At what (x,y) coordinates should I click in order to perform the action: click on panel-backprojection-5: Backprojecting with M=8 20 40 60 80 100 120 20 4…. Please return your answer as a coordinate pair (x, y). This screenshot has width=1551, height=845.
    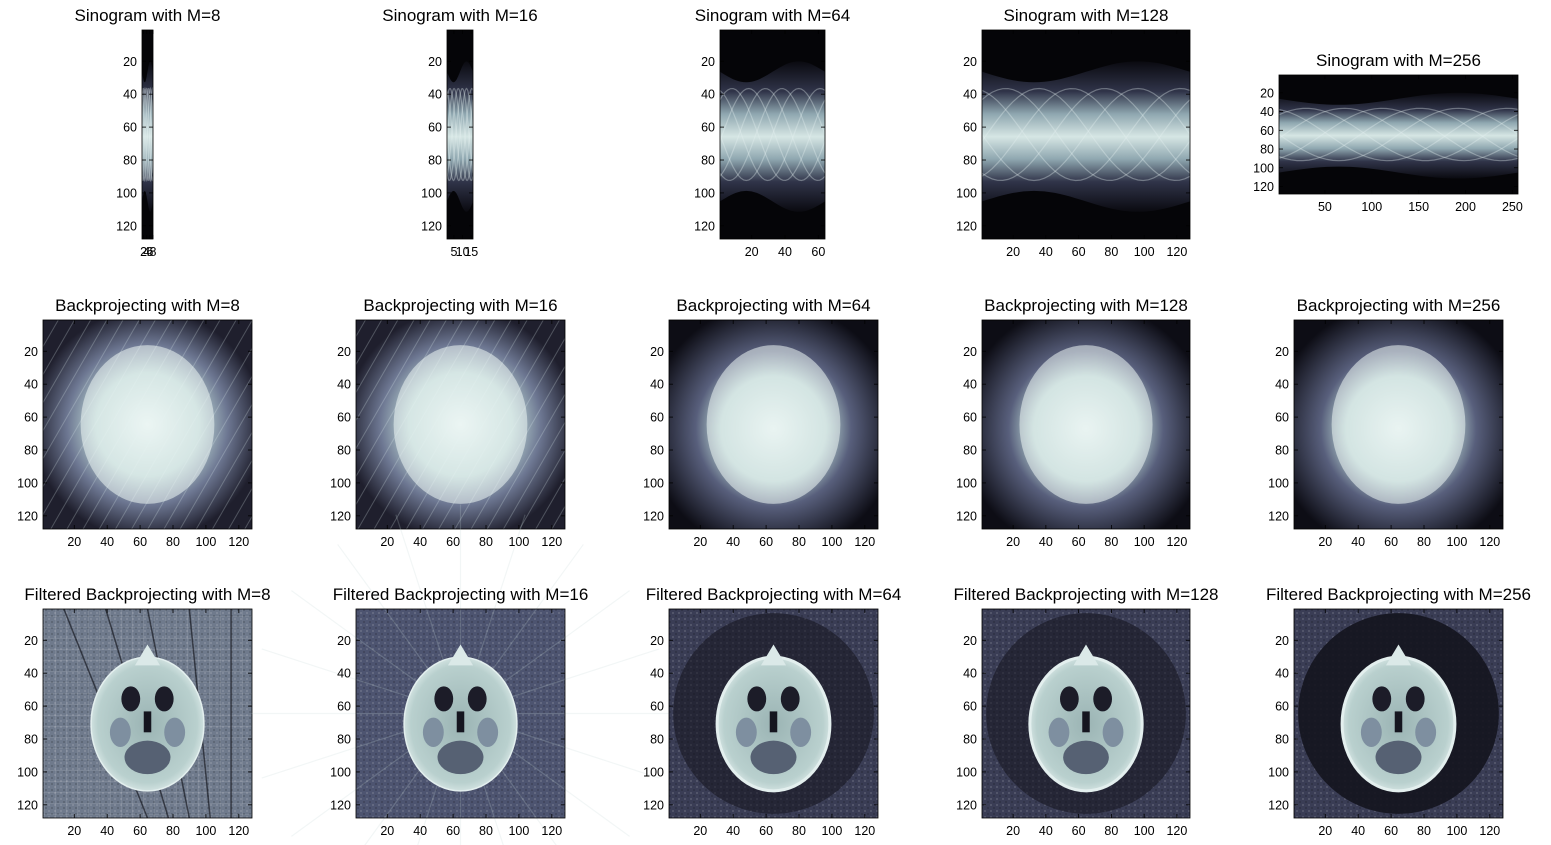
    Looking at the image, I should click on (135, 422).